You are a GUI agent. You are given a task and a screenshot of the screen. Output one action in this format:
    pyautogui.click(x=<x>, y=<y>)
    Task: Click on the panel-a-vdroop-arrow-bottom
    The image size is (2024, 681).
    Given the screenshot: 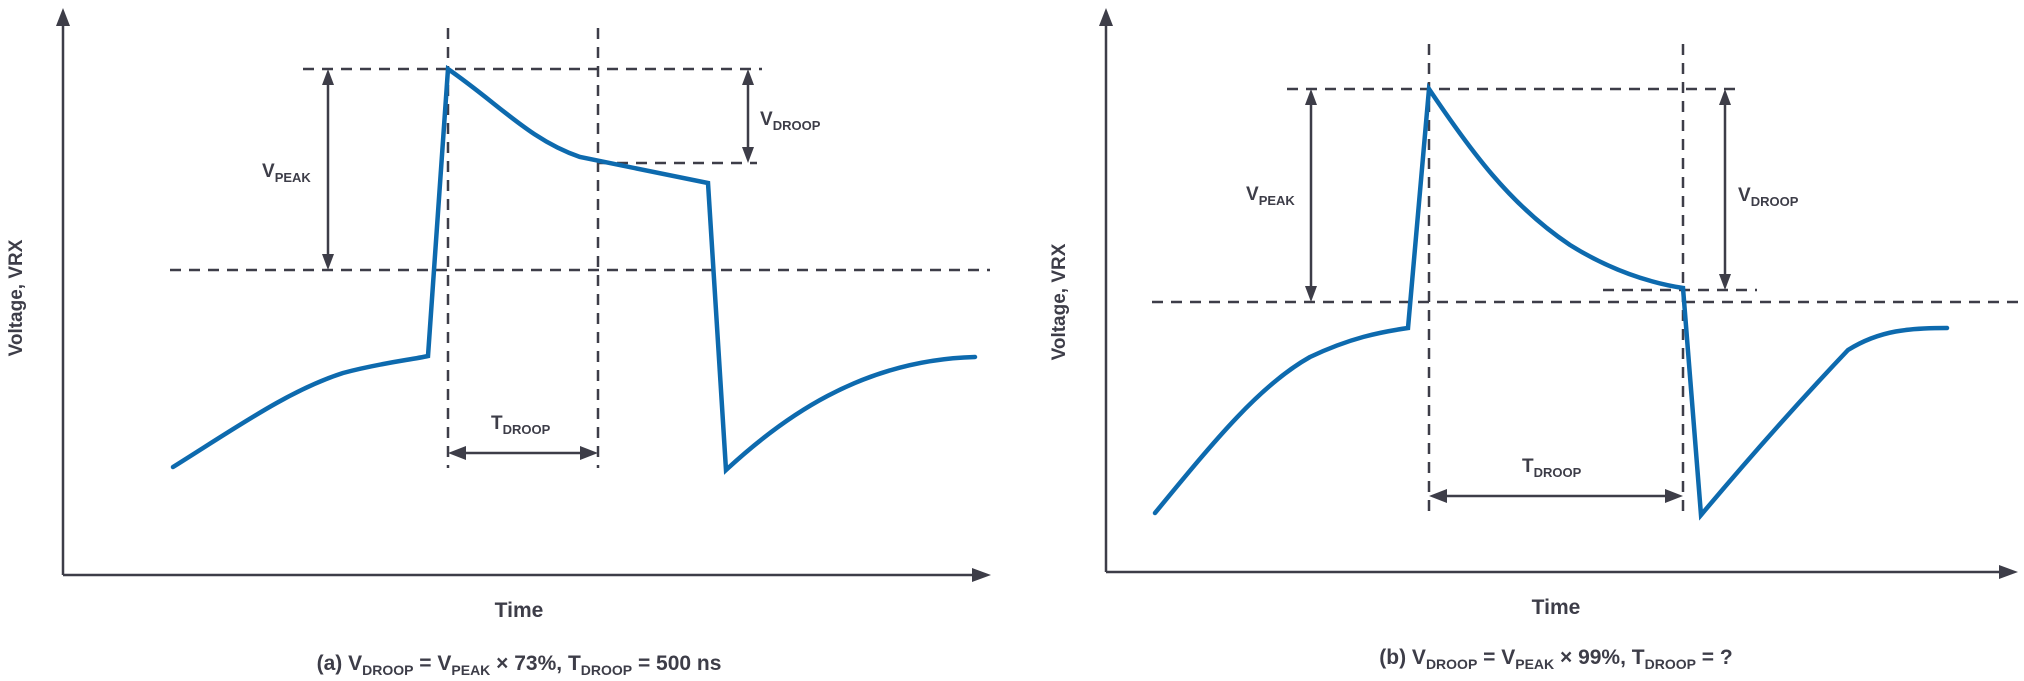 What is the action you would take?
    pyautogui.click(x=748, y=155)
    